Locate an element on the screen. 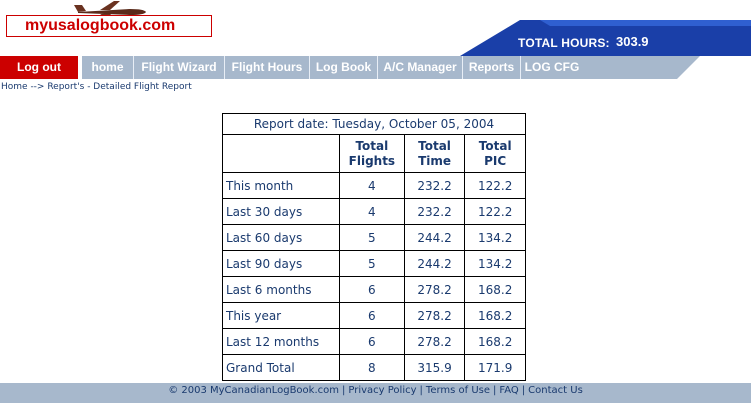  total-hours-banner is located at coordinates (605, 38).